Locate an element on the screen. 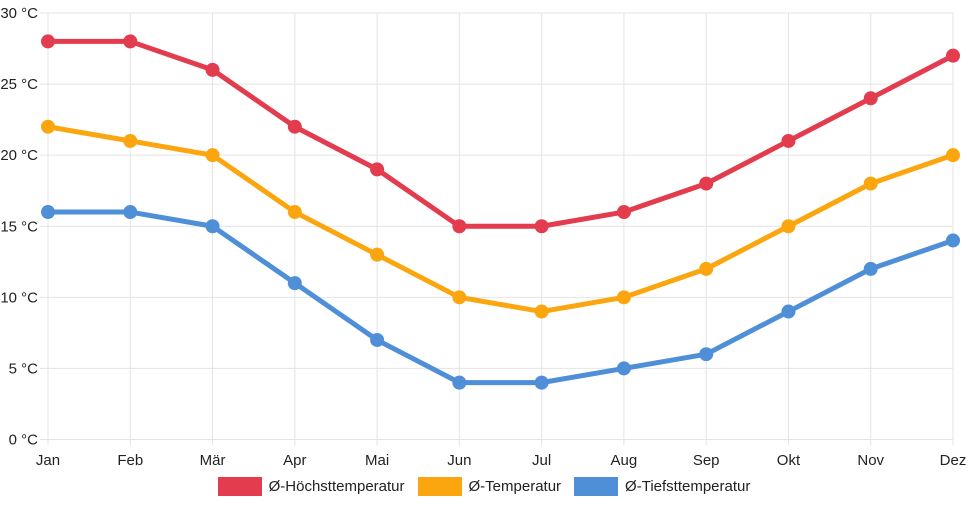  x-tick-label: Jan is located at coordinates (48, 460).